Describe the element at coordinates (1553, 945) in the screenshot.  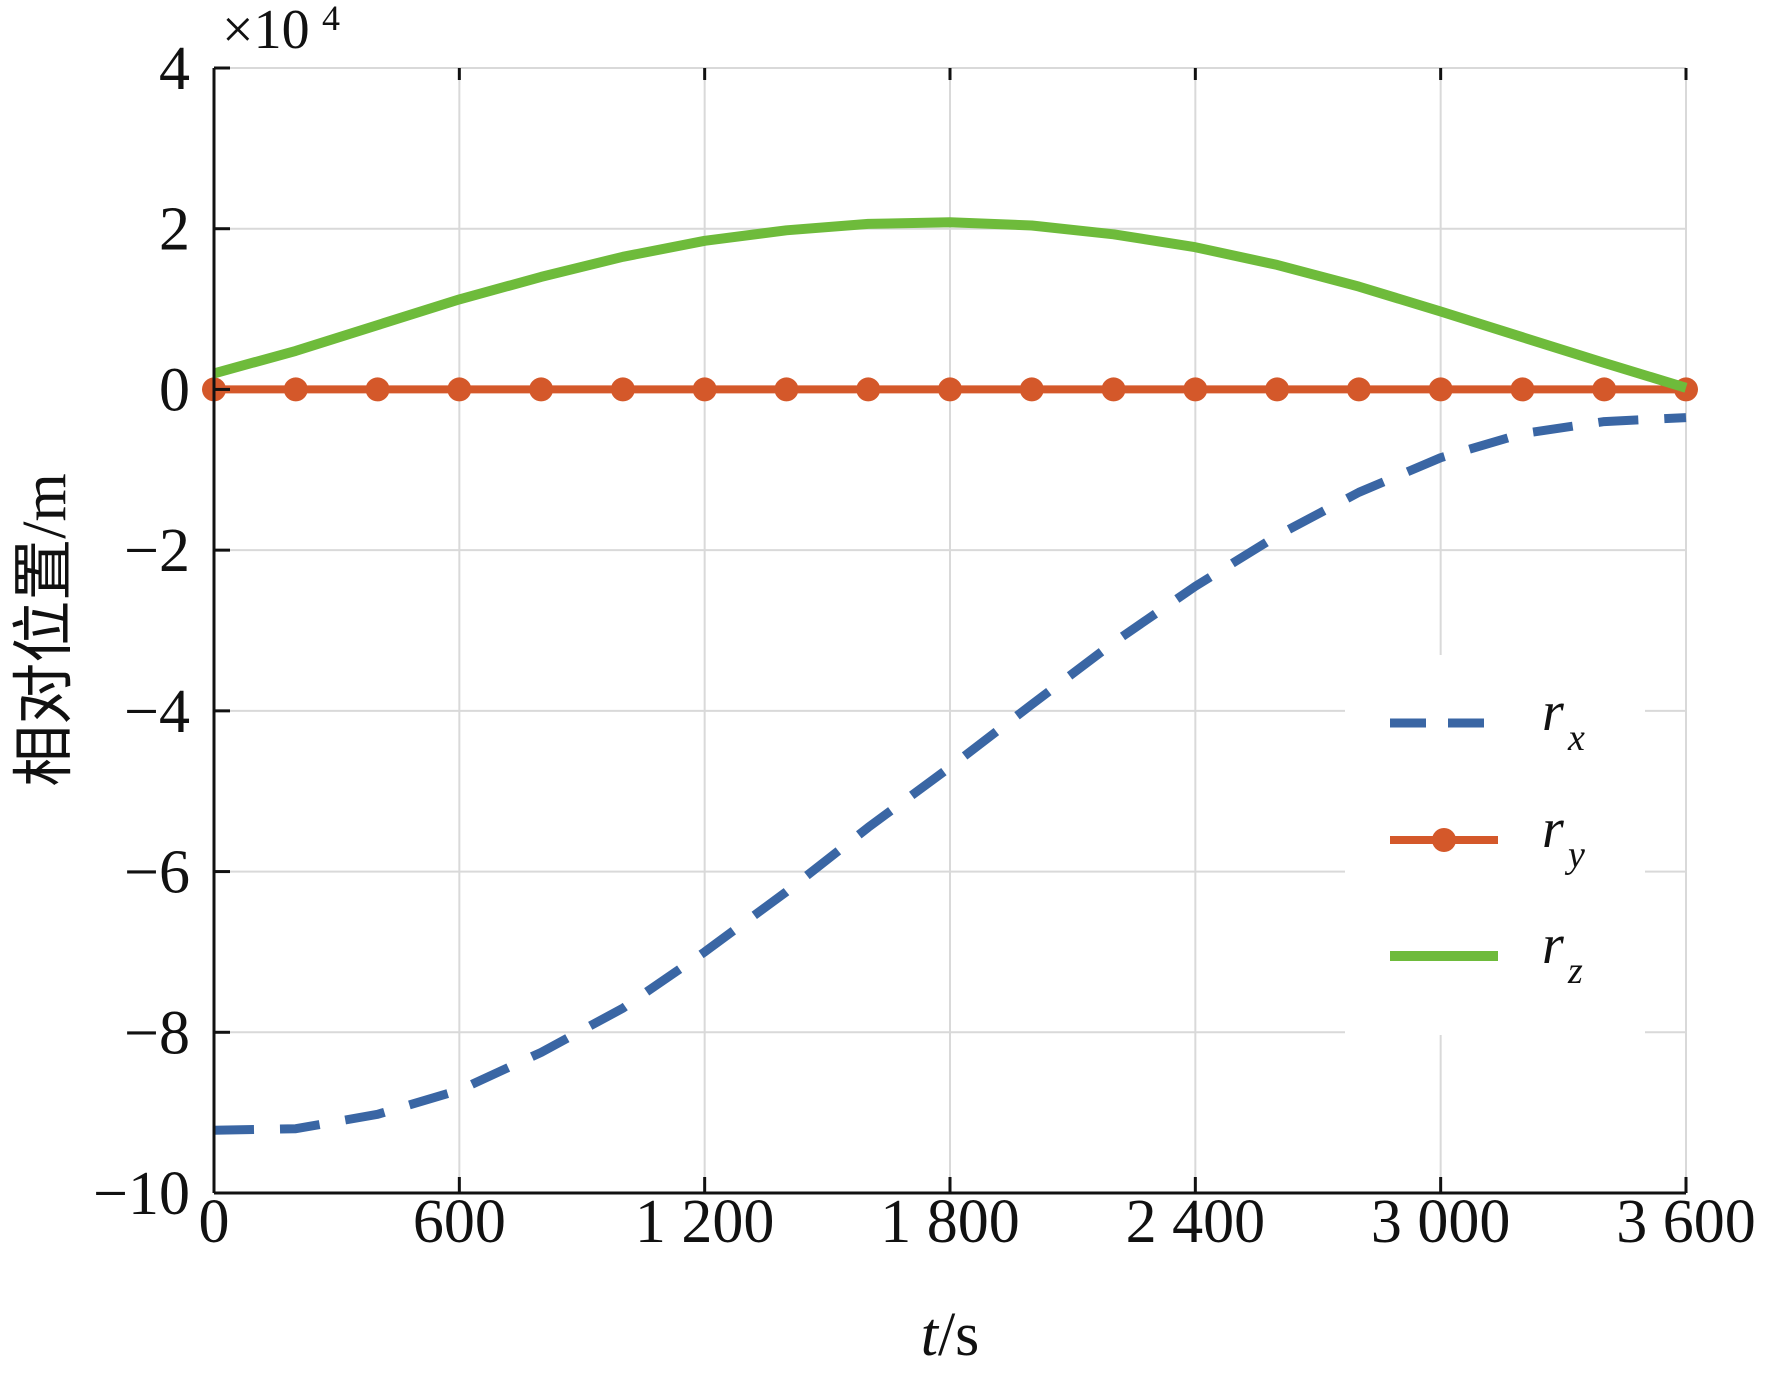
I see `legend-label-rz: r` at that location.